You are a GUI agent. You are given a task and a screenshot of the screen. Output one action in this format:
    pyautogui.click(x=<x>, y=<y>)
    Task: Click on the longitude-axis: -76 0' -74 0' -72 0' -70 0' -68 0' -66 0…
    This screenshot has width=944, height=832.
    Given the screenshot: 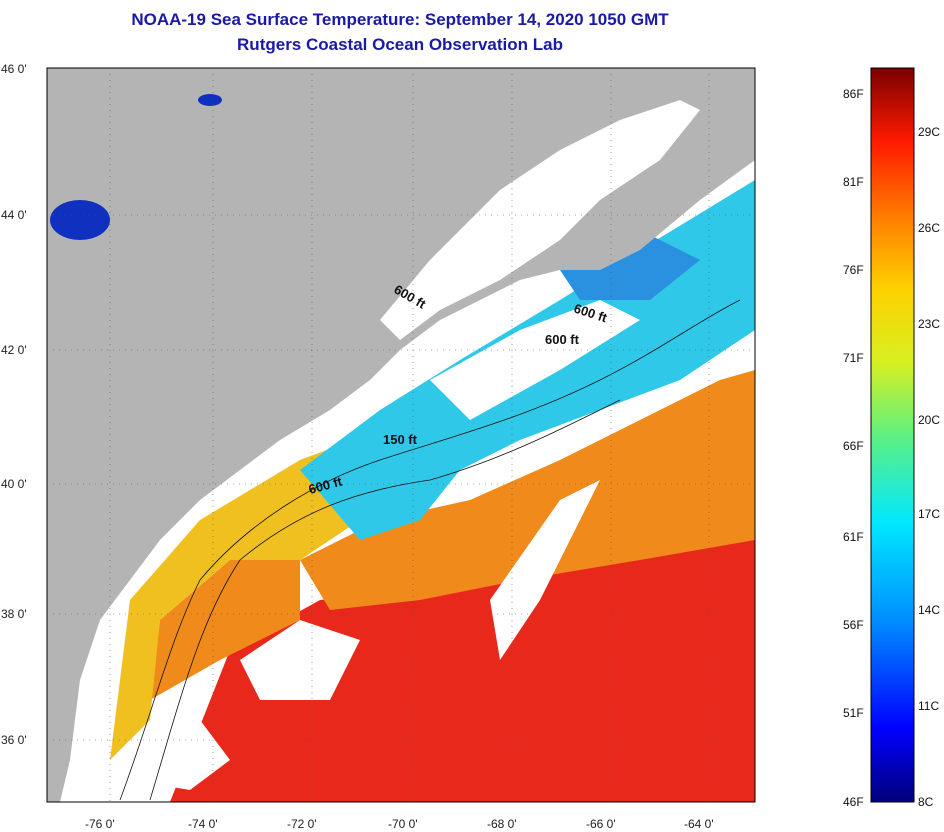 What is the action you would take?
    pyautogui.click(x=399, y=824)
    